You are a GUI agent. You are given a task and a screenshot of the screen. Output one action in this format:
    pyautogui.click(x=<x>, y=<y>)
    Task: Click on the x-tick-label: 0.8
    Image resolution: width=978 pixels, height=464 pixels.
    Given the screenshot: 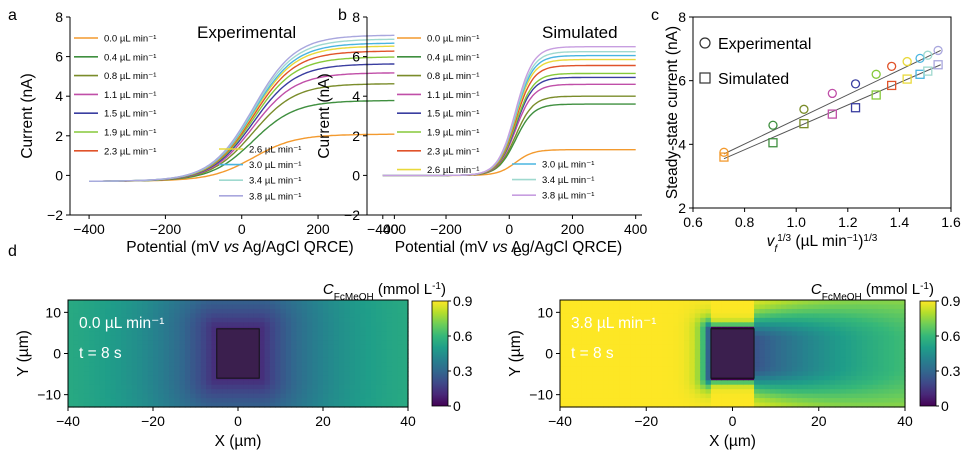 What is the action you would take?
    pyautogui.click(x=745, y=222)
    